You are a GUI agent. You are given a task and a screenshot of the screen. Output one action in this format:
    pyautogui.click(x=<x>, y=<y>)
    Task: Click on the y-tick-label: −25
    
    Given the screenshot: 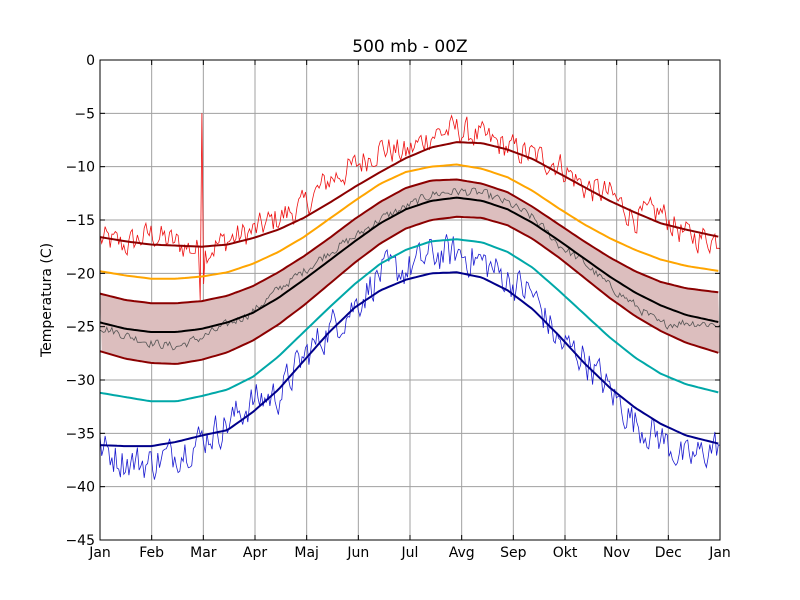 What is the action you would take?
    pyautogui.click(x=80, y=328)
    